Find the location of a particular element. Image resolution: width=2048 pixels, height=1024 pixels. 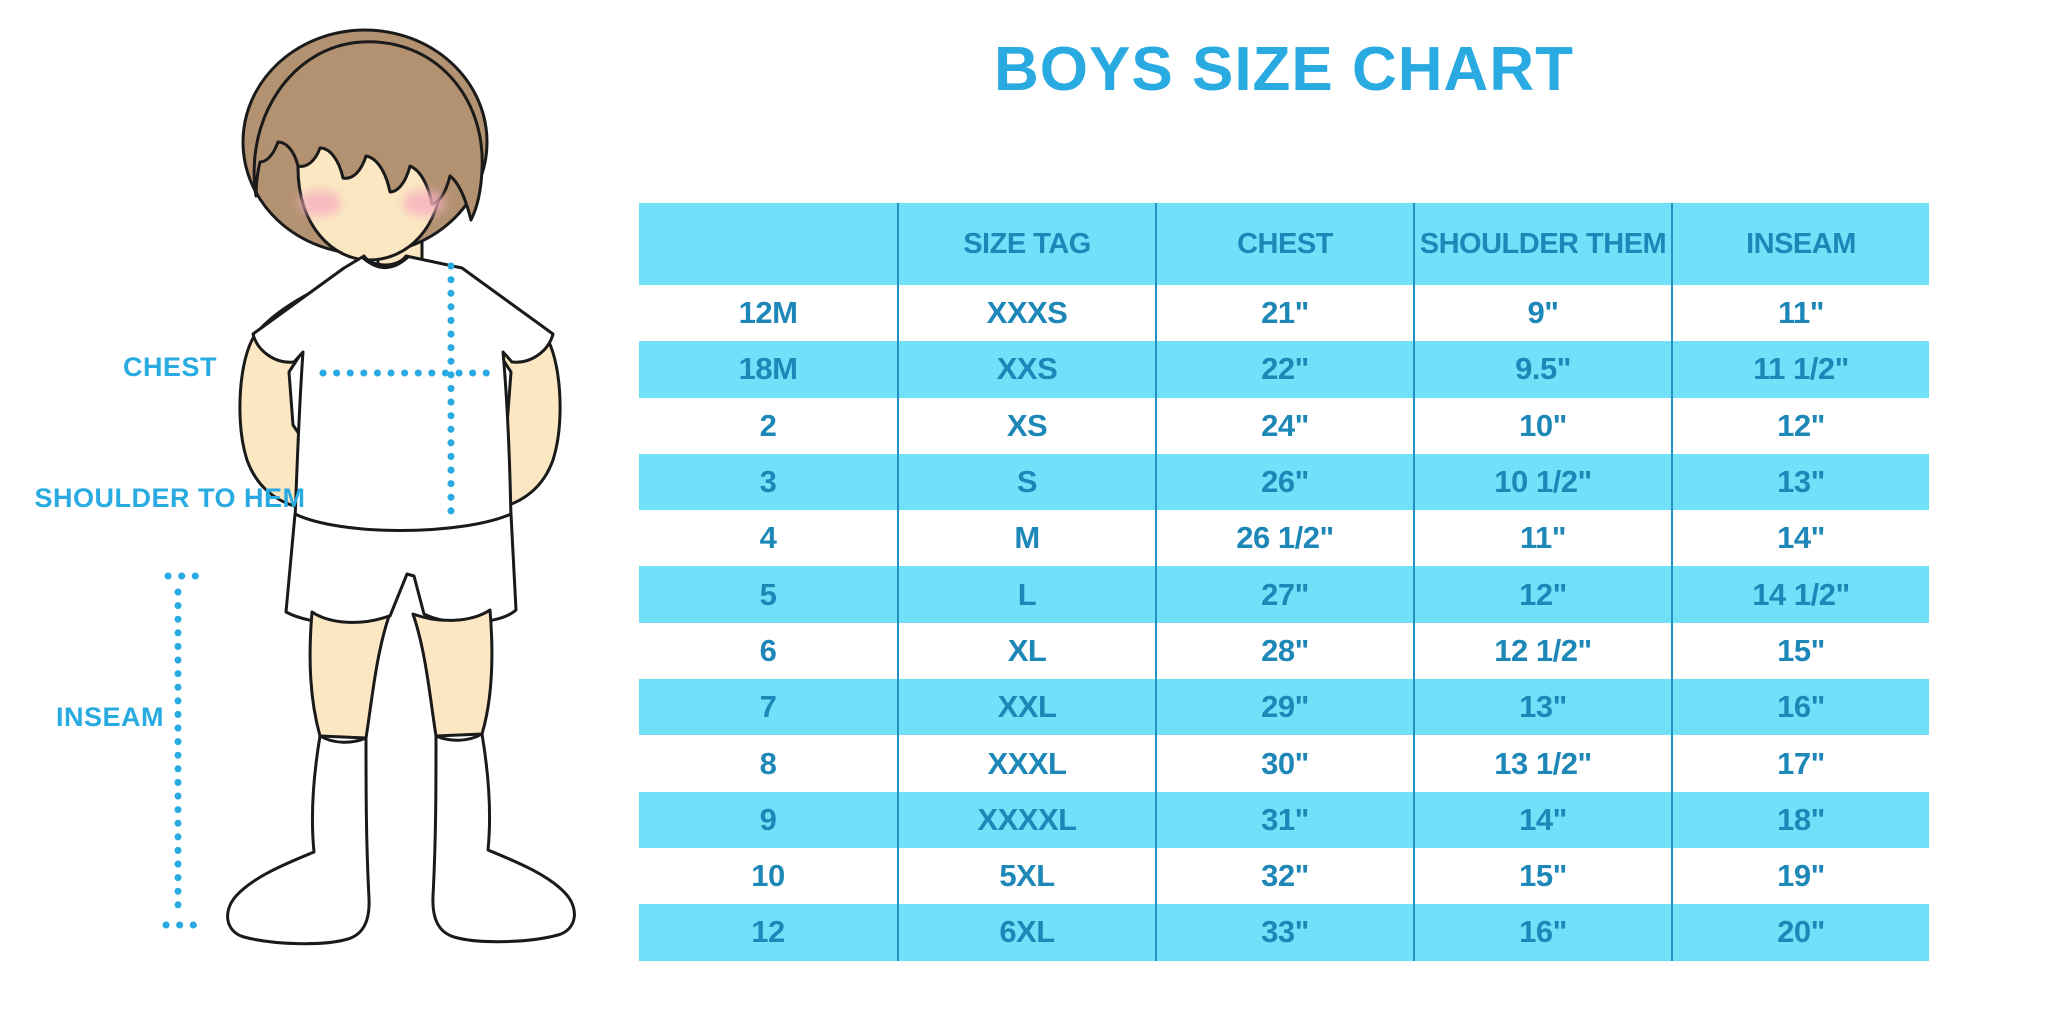

table-cell: XXS is located at coordinates (1026, 369).